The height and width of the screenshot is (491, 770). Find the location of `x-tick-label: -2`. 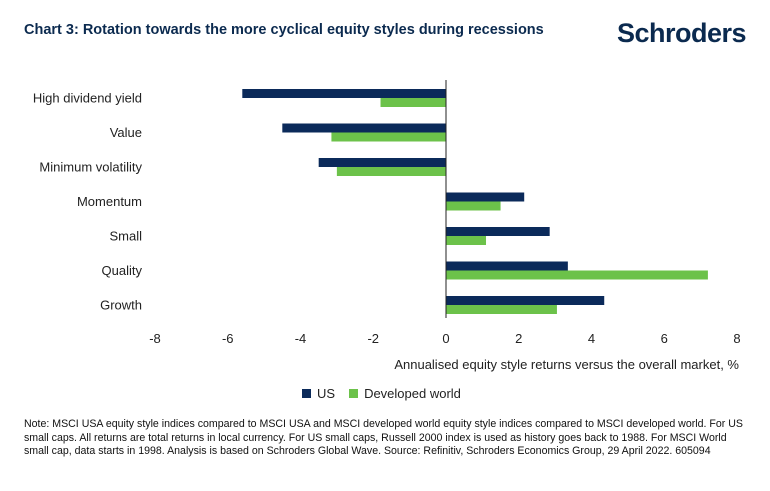

x-tick-label: -2 is located at coordinates (373, 338).